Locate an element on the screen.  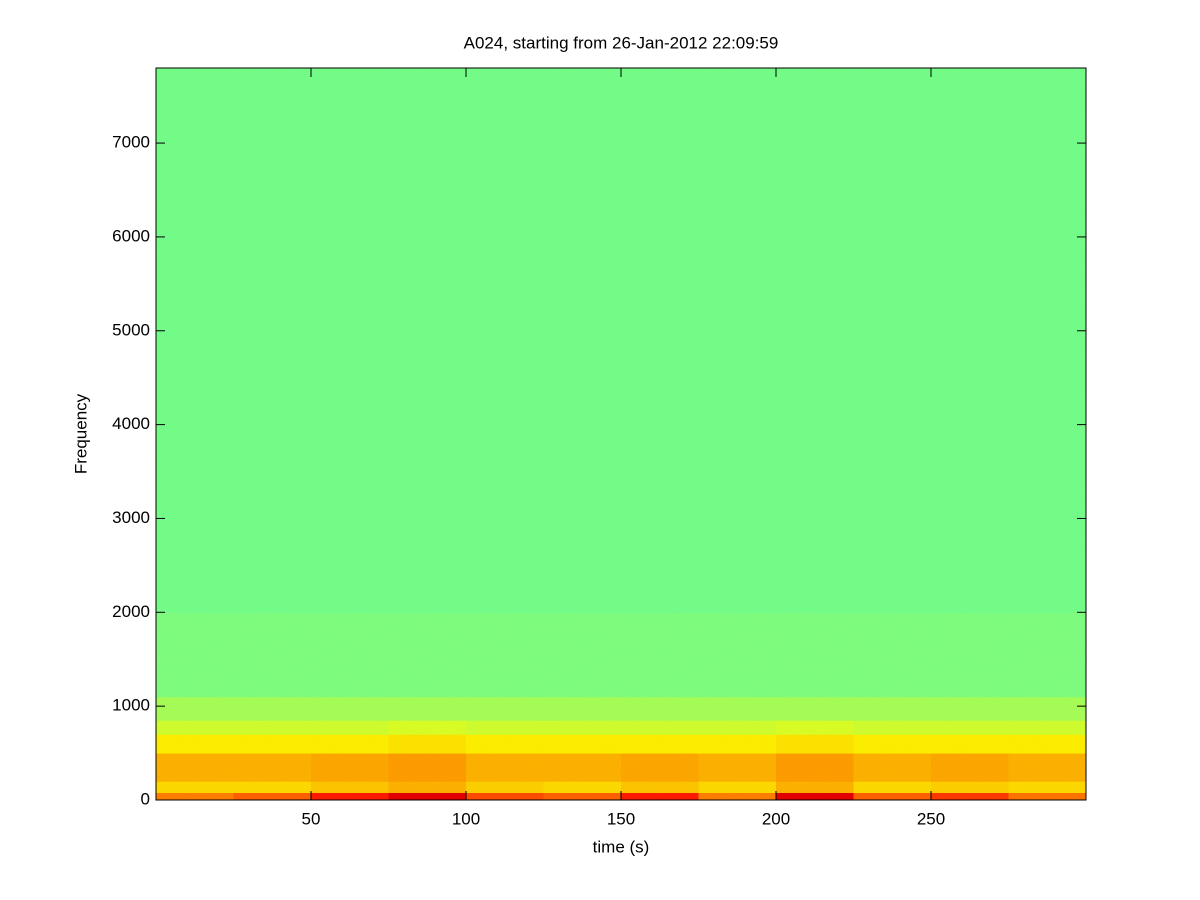
x-tick-label: 150 is located at coordinates (621, 818).